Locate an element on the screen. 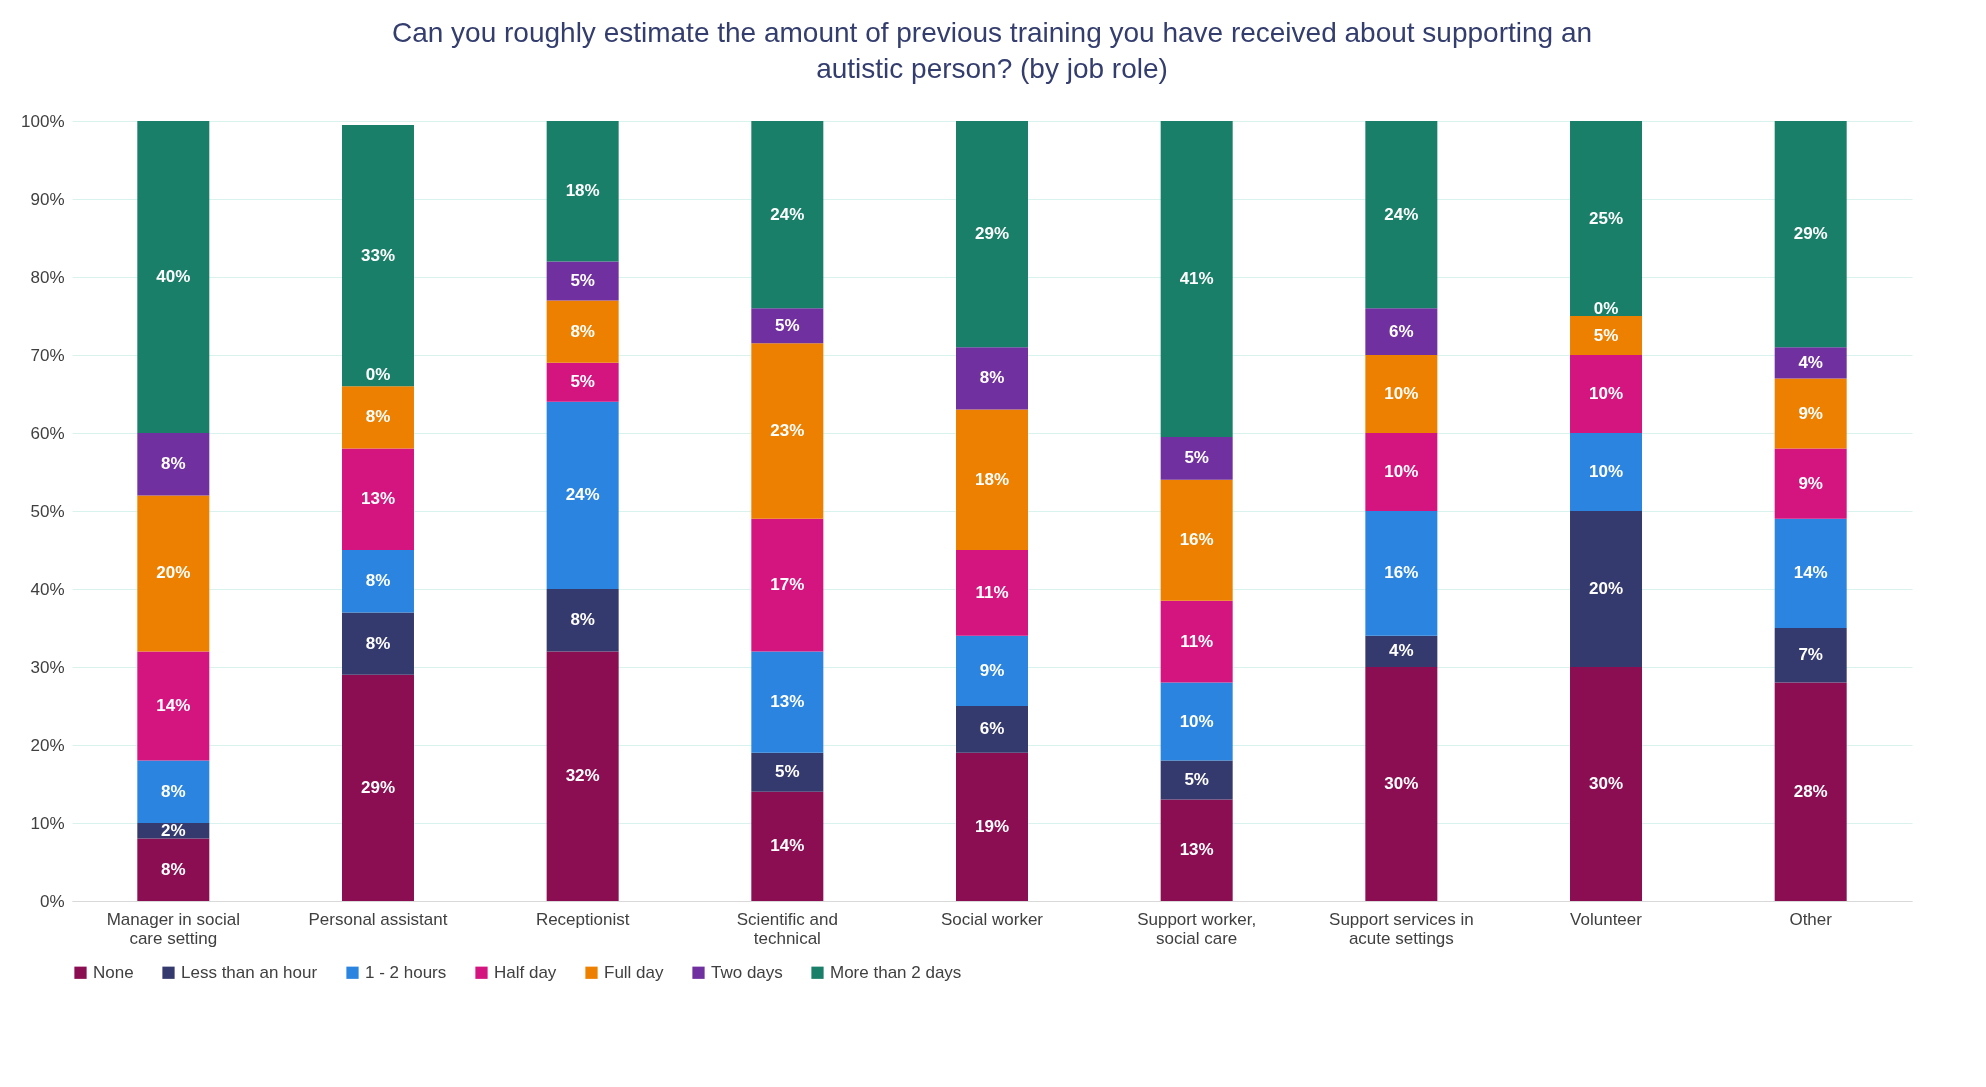 This screenshot has width=1986, height=1087. chart-title: Can you roughly estimate the amount of previous training you have received about supporting an autistic person? (by job role) is located at coordinates (992, 50).